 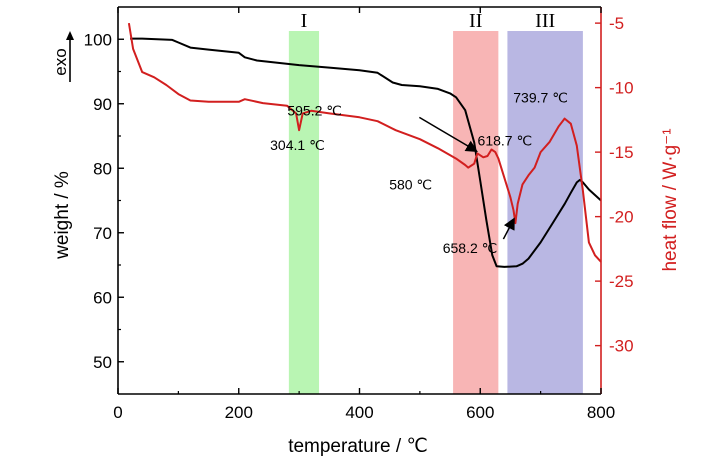 I want to click on region-1-band, so click(x=304, y=212).